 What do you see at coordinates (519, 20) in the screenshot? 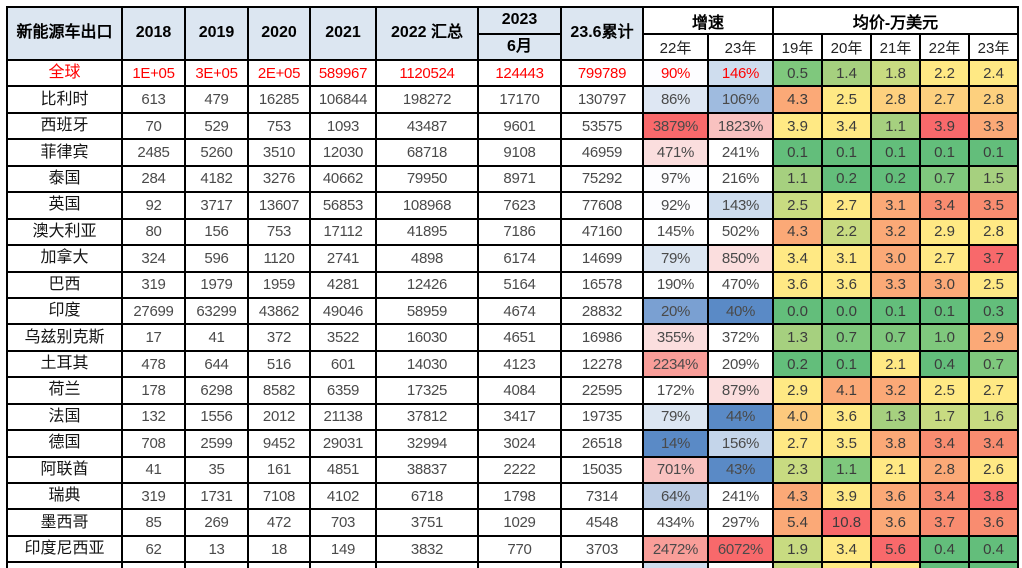
I see `header-2023: 2023` at bounding box center [519, 20].